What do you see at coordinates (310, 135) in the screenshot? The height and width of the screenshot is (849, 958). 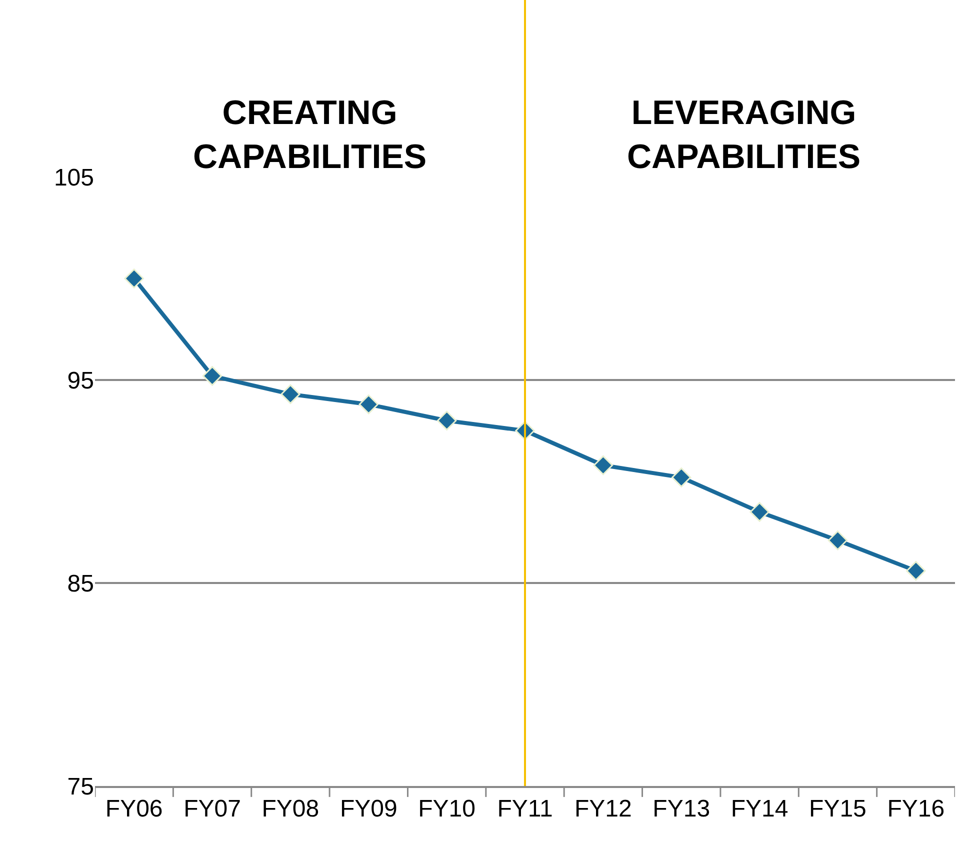 I see `text: CREATING CAPABILITIES` at bounding box center [310, 135].